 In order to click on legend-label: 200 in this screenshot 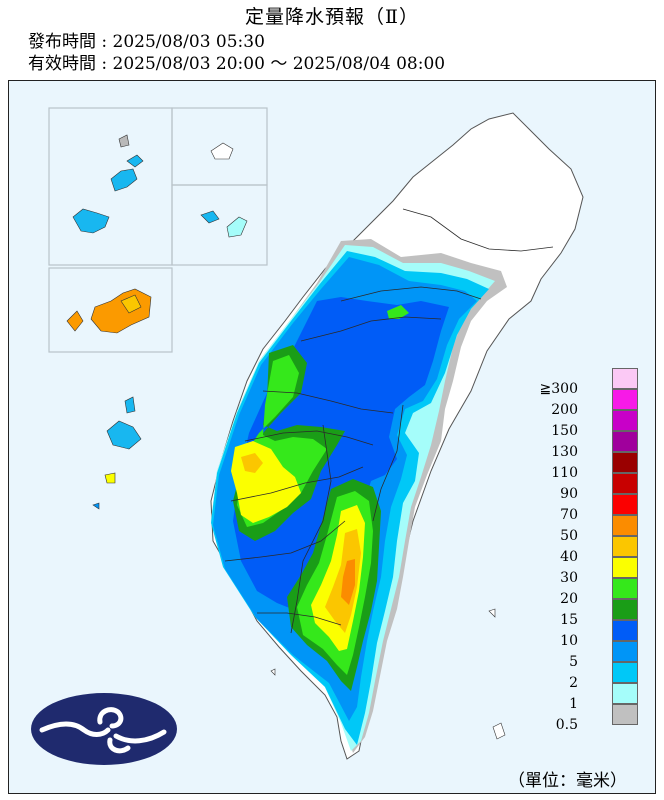, I will do `click(564, 410)`.